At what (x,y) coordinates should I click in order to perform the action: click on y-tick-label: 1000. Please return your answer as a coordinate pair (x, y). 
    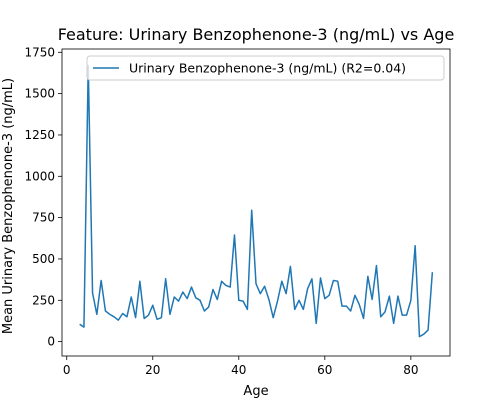
    Looking at the image, I should click on (39, 176).